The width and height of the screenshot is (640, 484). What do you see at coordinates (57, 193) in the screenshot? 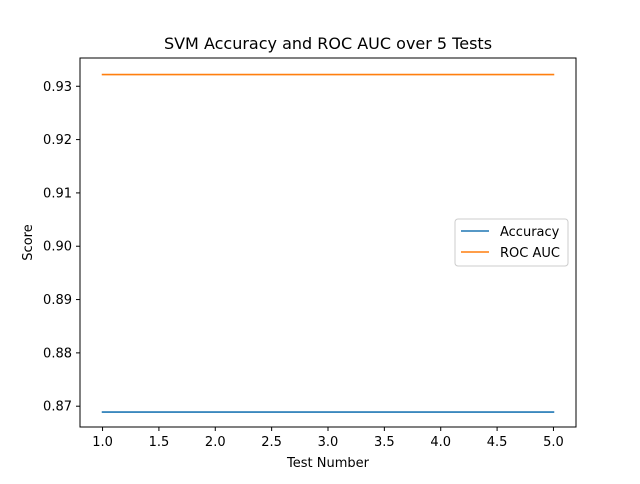
I see `y-tick-label: 0.91` at bounding box center [57, 193].